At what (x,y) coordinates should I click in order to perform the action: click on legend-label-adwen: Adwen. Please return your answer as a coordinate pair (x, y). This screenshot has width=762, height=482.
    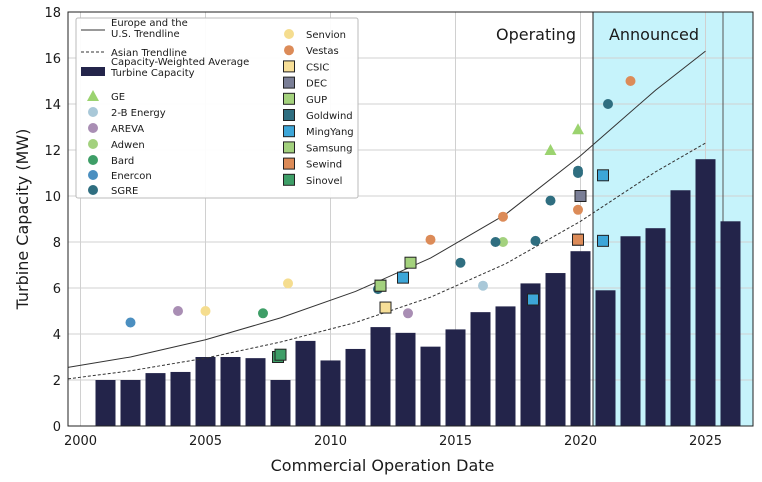
    Looking at the image, I should click on (128, 145).